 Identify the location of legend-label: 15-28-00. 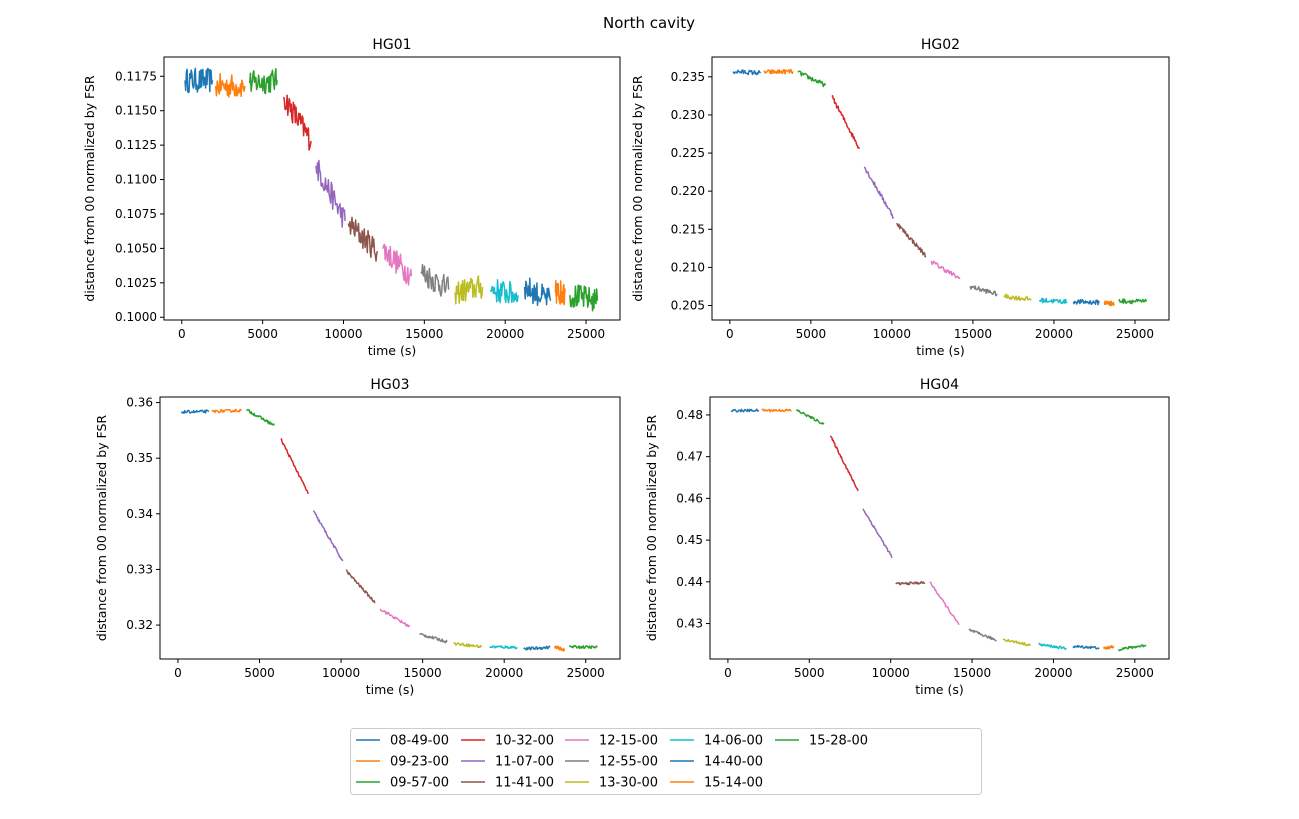
(838, 741).